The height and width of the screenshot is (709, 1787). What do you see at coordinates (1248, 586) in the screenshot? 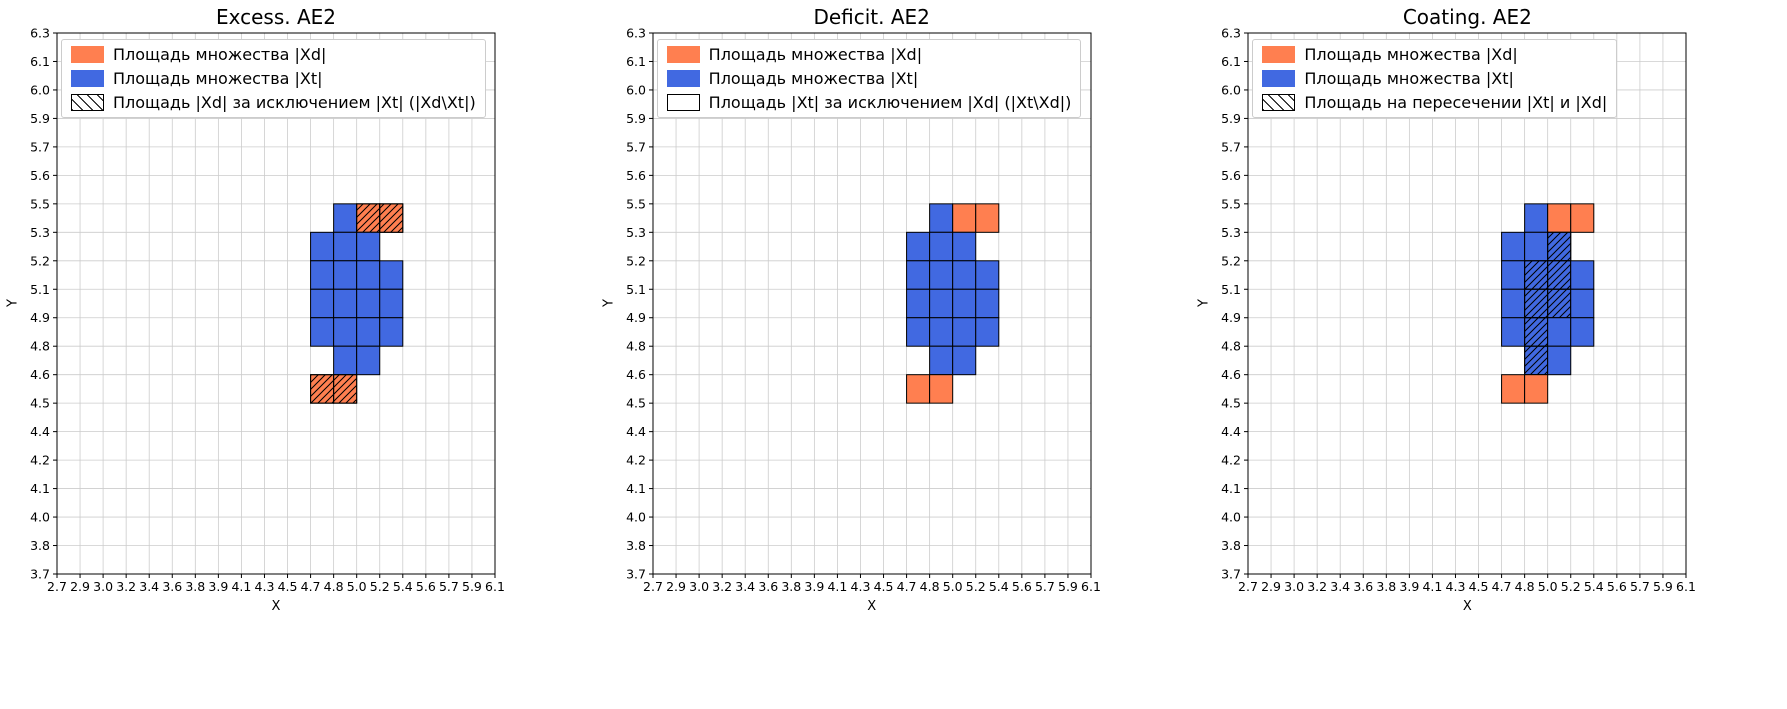
I see `svg-text: 2.7` at bounding box center [1248, 586].